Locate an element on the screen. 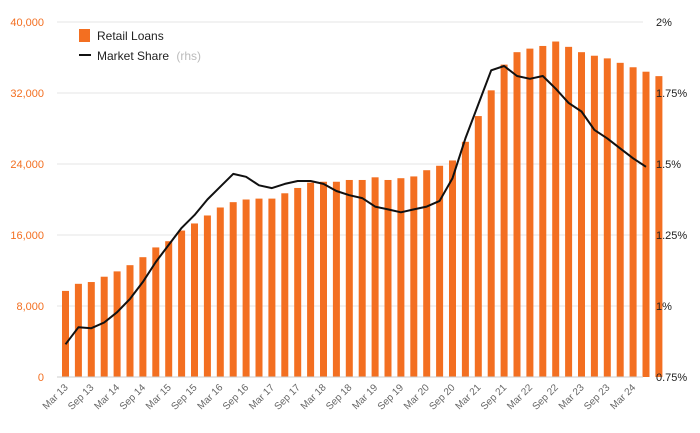 This screenshot has width=700, height=433. x-tick-label: Mar 19 is located at coordinates (365, 397).